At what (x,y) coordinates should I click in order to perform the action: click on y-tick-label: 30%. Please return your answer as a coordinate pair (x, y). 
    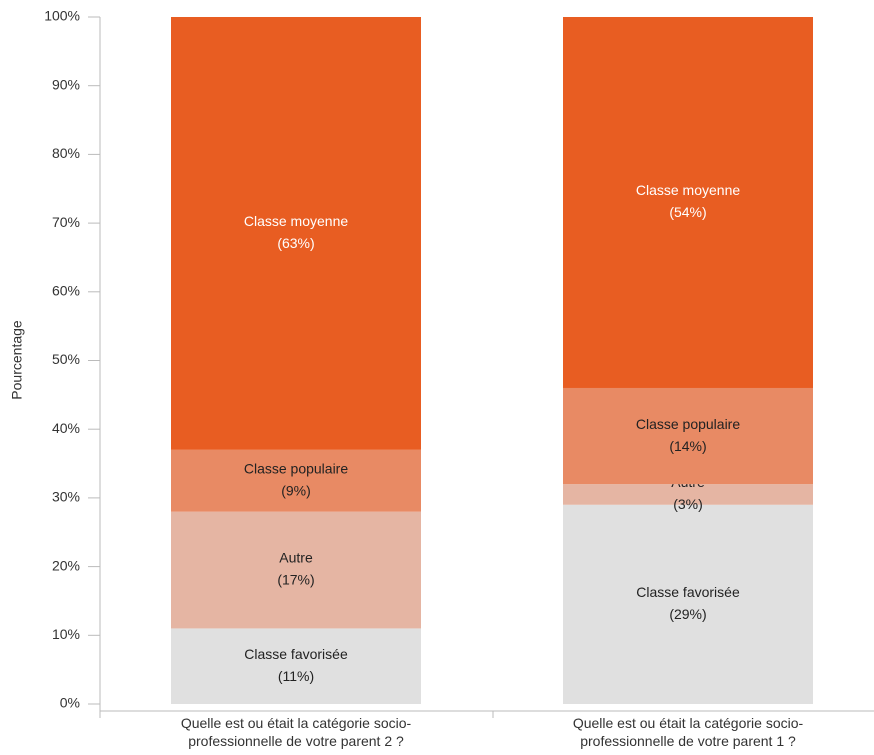
    Looking at the image, I should click on (66, 497).